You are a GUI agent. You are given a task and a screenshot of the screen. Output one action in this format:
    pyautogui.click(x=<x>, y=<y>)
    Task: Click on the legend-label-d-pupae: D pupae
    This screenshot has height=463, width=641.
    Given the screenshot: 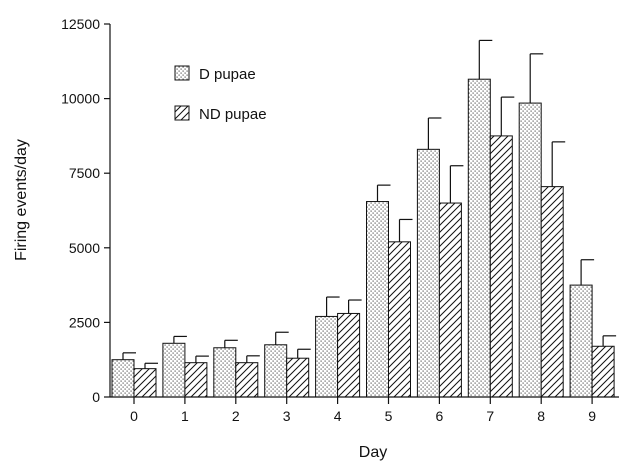 What is the action you would take?
    pyautogui.click(x=227, y=74)
    